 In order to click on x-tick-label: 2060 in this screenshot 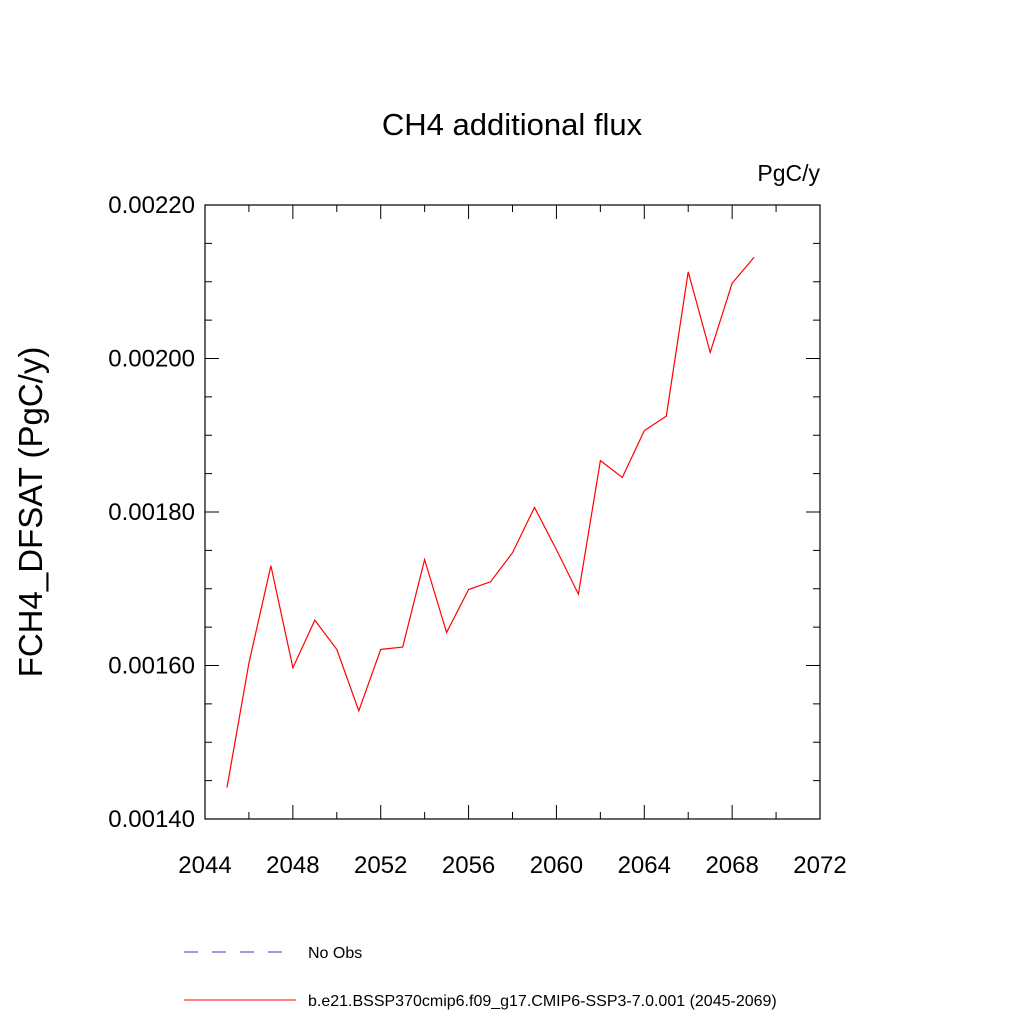, I will do `click(556, 865)`.